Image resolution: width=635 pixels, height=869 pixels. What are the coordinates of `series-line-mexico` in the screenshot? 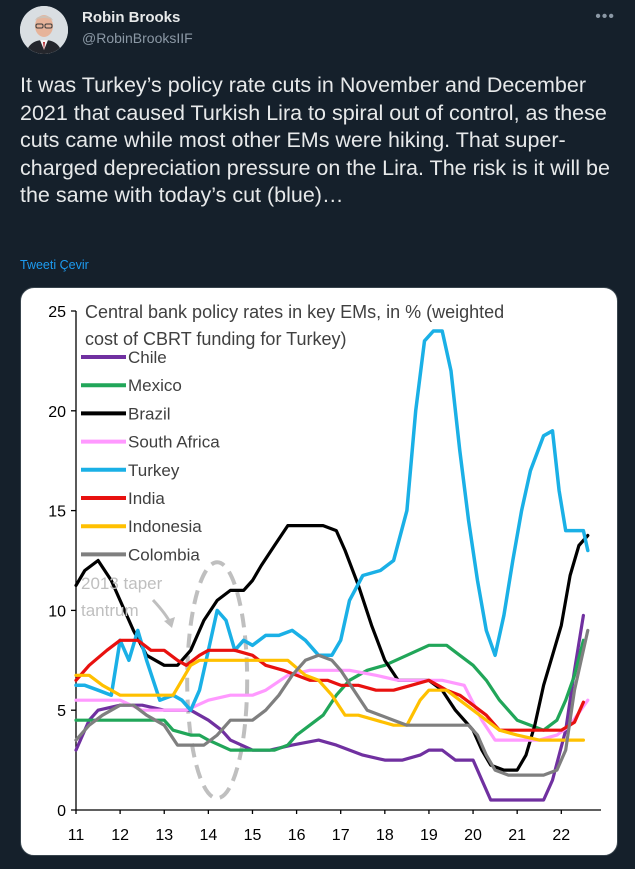 It's located at (330, 695).